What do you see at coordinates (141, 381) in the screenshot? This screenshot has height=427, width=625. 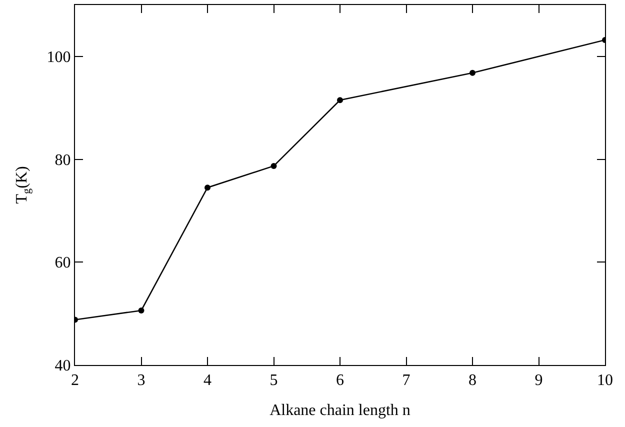 I see `x-tick-label: 3` at bounding box center [141, 381].